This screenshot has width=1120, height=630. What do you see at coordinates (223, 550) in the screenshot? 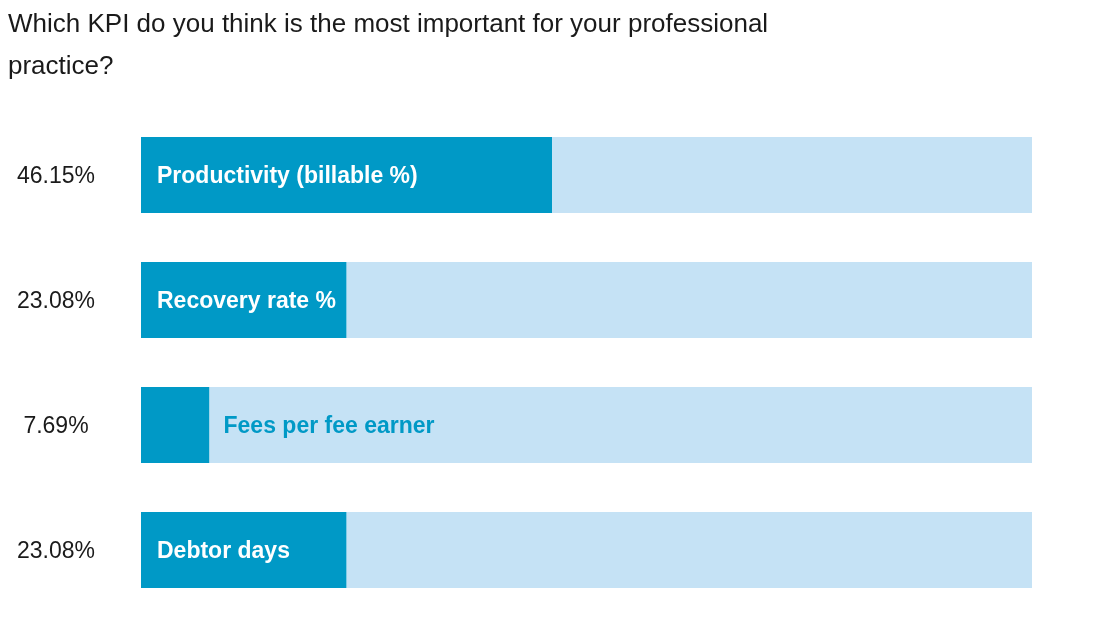
I see `y-tick-label: Debtor days` at bounding box center [223, 550].